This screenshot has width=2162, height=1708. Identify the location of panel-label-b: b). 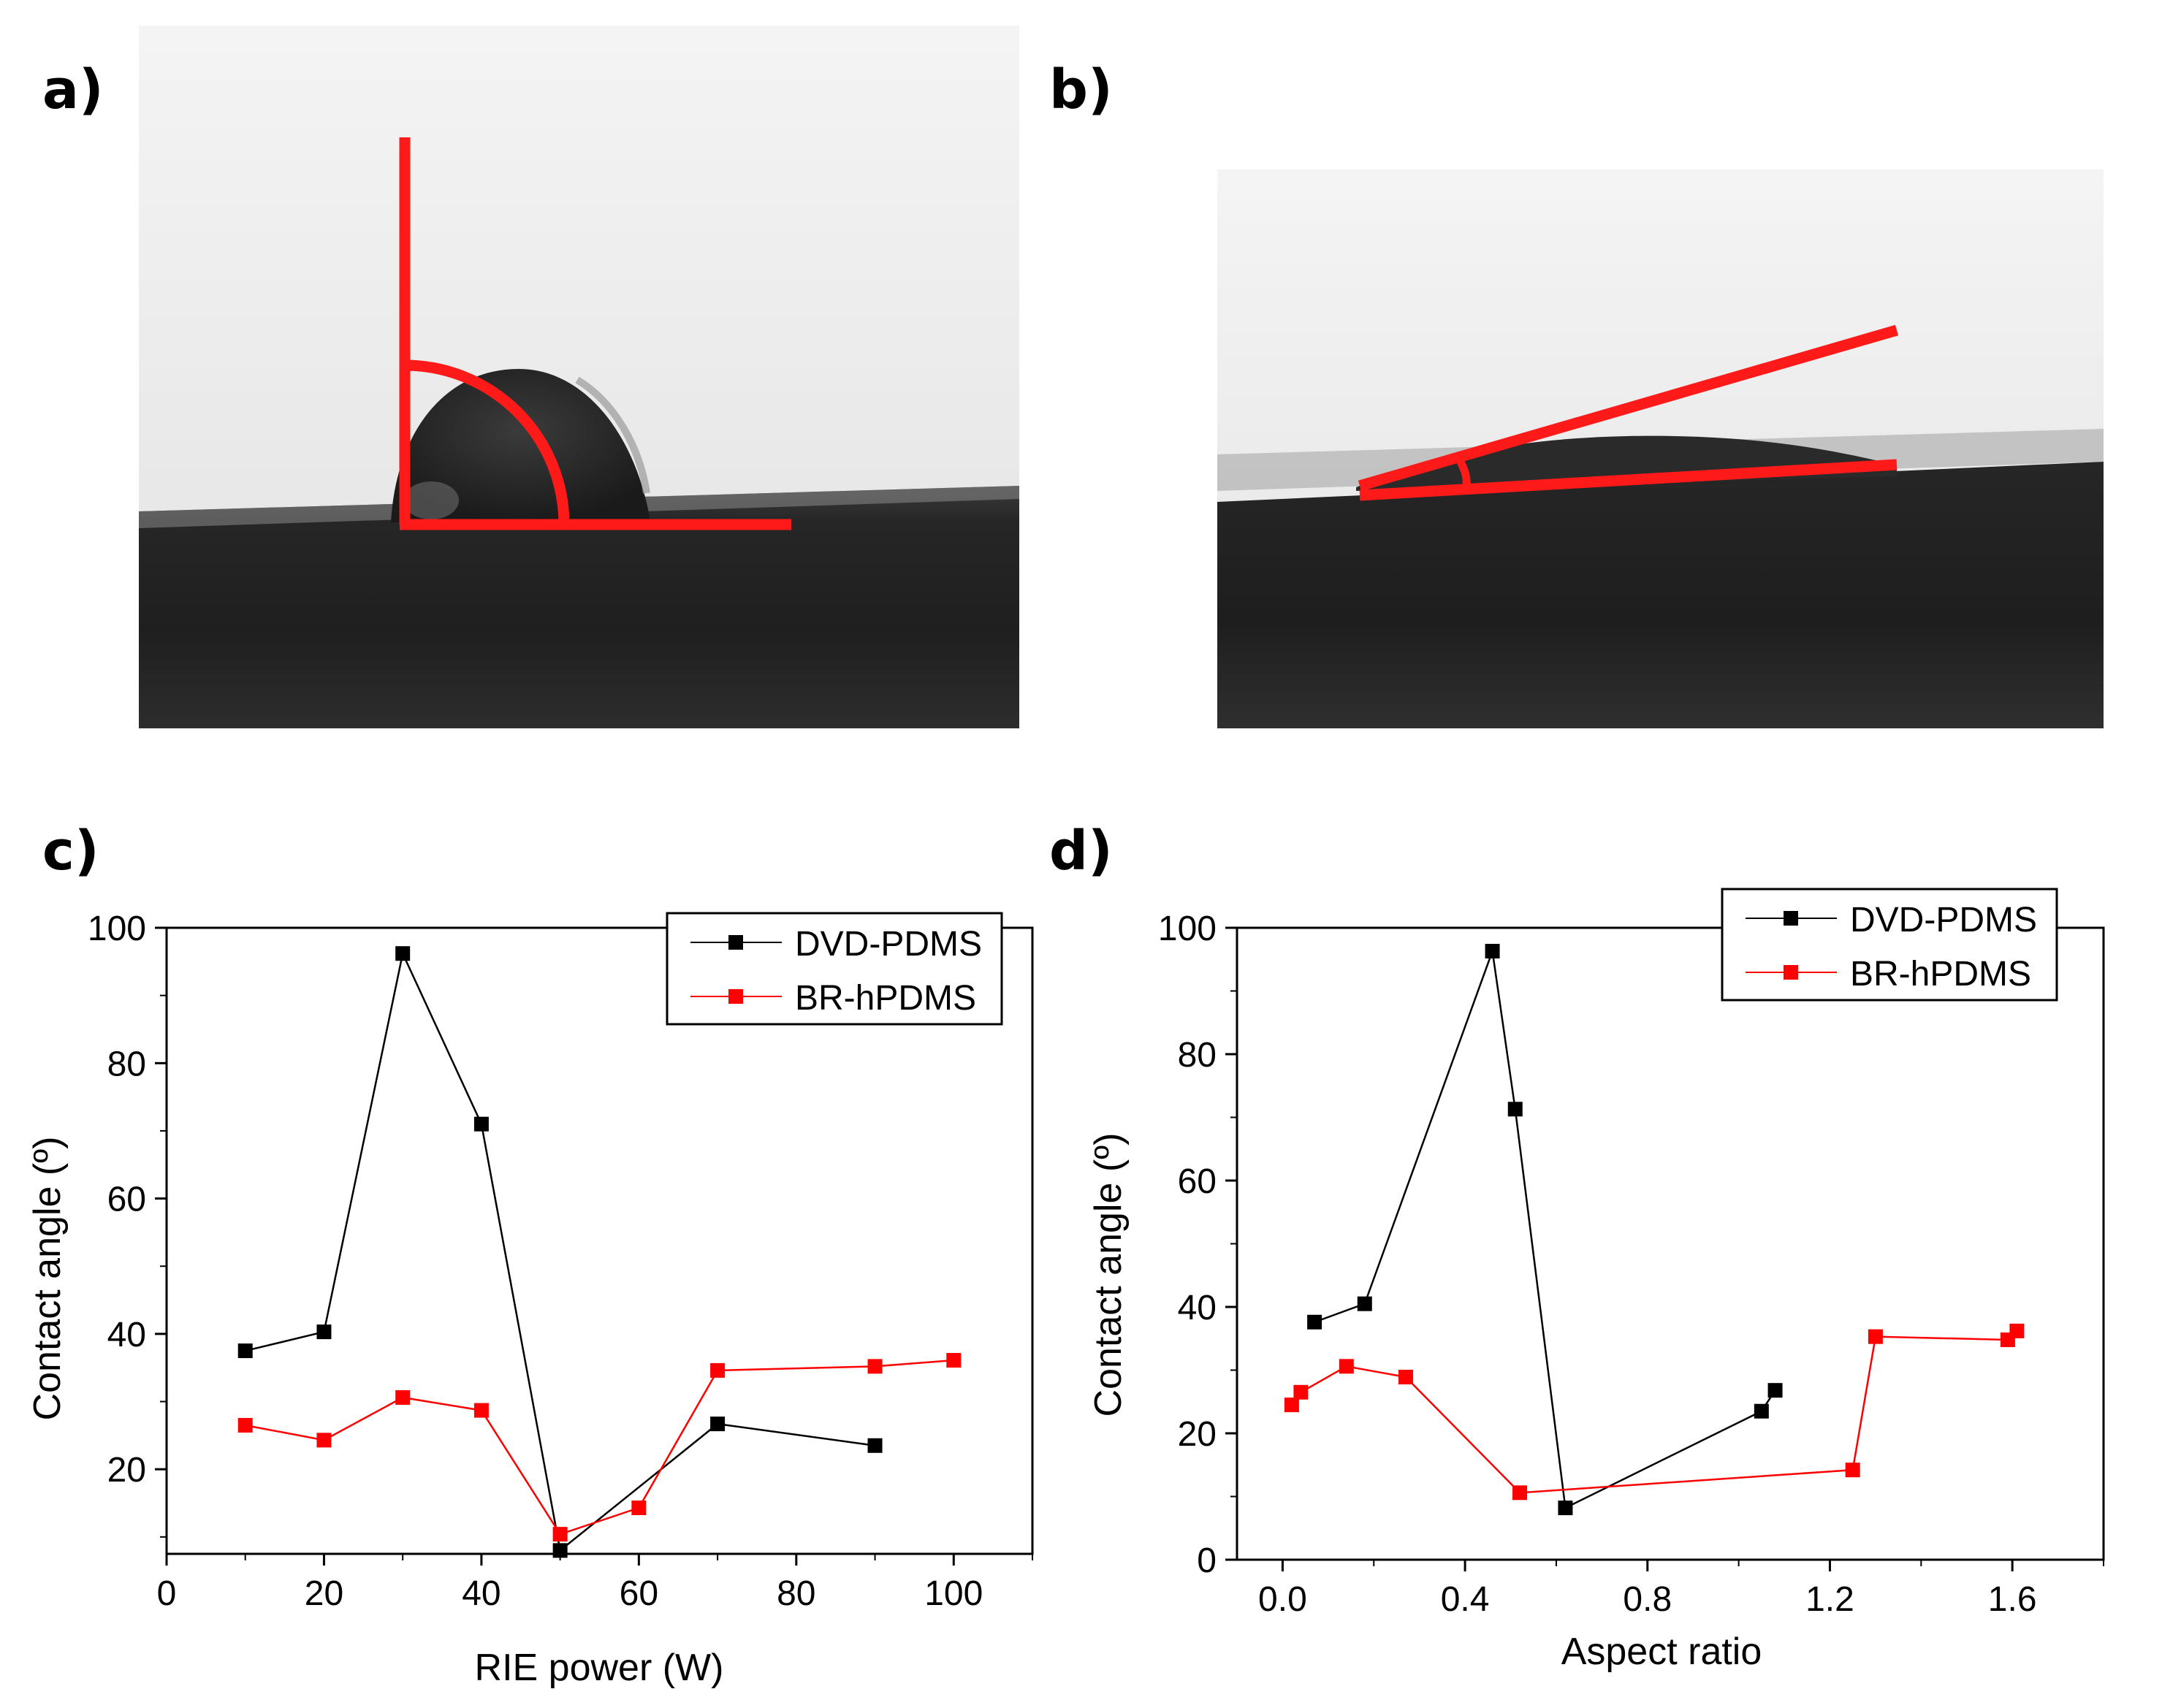
(1081, 89).